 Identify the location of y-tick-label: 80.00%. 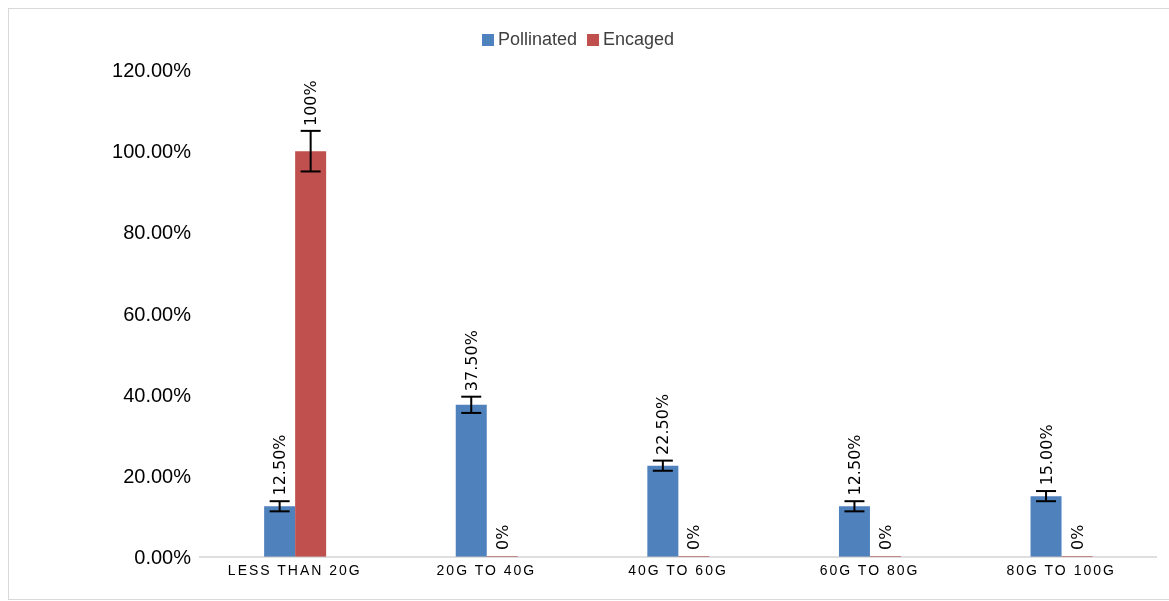
(157, 232).